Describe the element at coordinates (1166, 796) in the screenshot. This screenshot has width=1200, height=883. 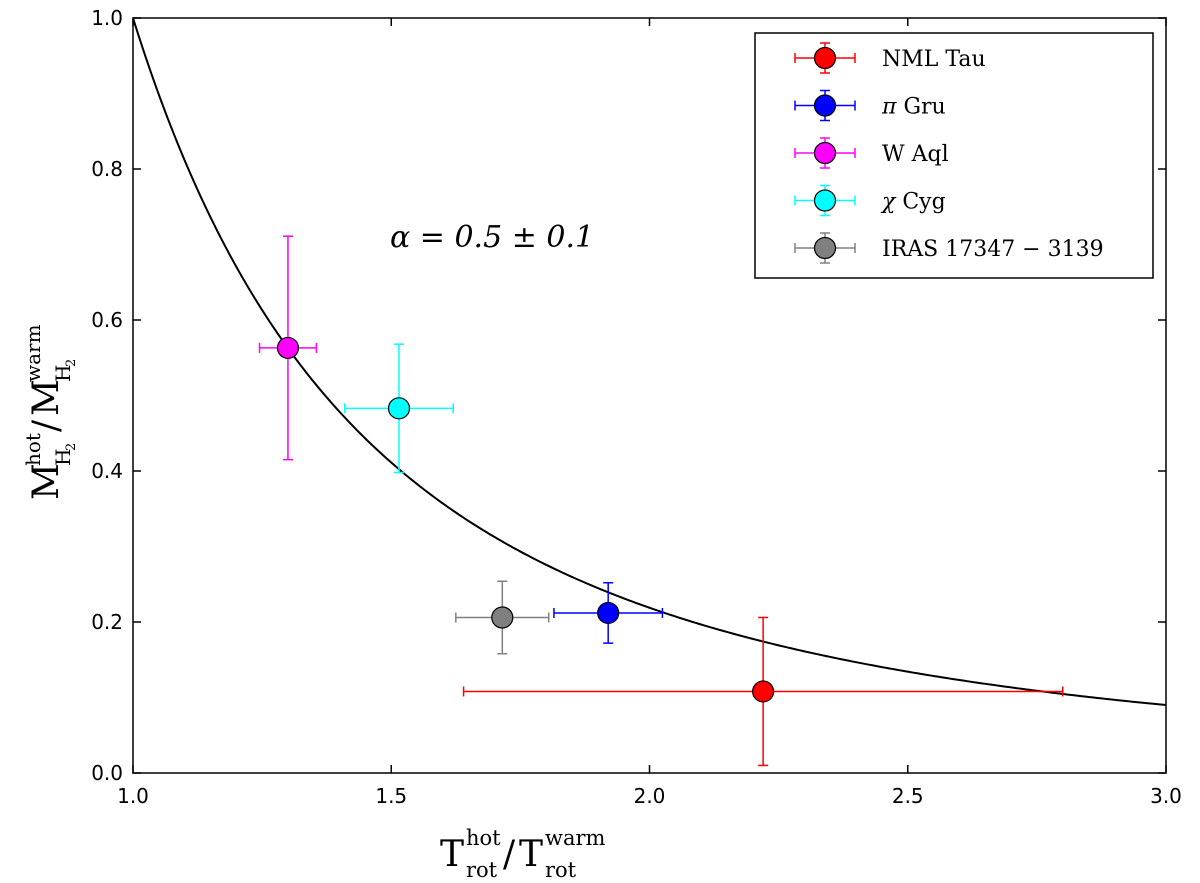
I see `x-tick-label: 3.0` at that location.